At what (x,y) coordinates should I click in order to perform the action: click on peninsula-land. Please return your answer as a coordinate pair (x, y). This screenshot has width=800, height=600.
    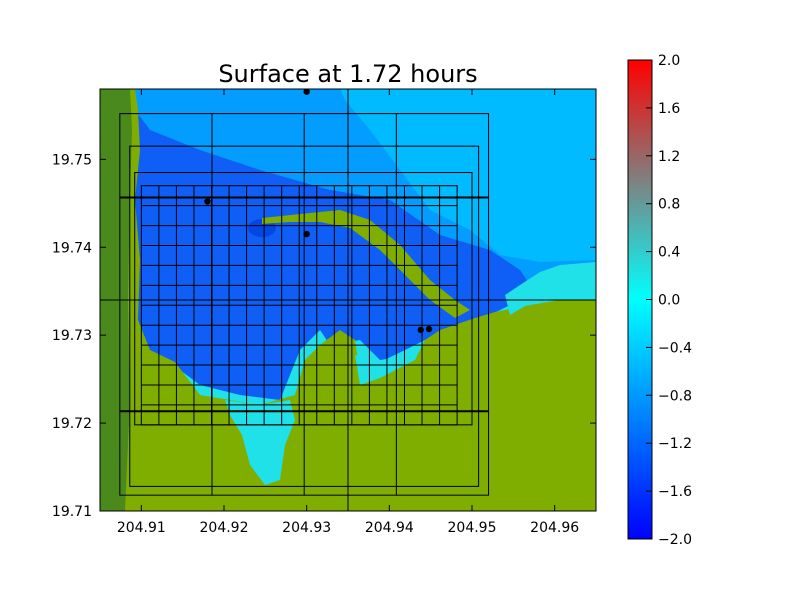
    Looking at the image, I should click on (366, 264).